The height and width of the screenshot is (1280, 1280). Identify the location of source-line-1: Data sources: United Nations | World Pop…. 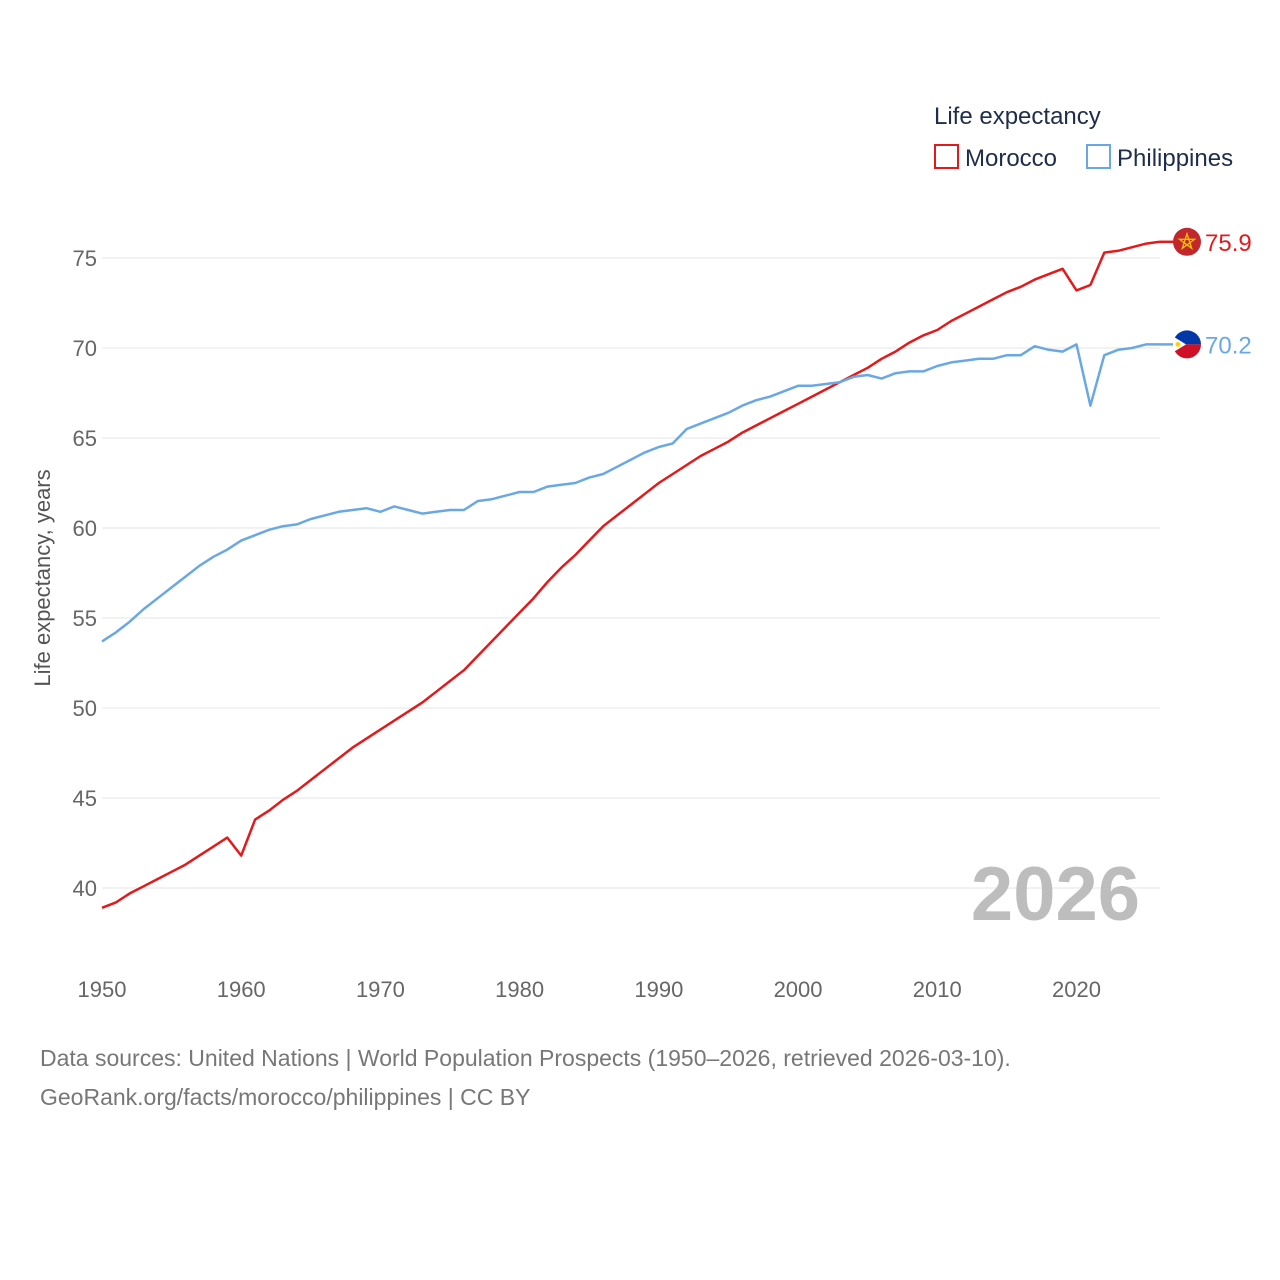
(525, 1058).